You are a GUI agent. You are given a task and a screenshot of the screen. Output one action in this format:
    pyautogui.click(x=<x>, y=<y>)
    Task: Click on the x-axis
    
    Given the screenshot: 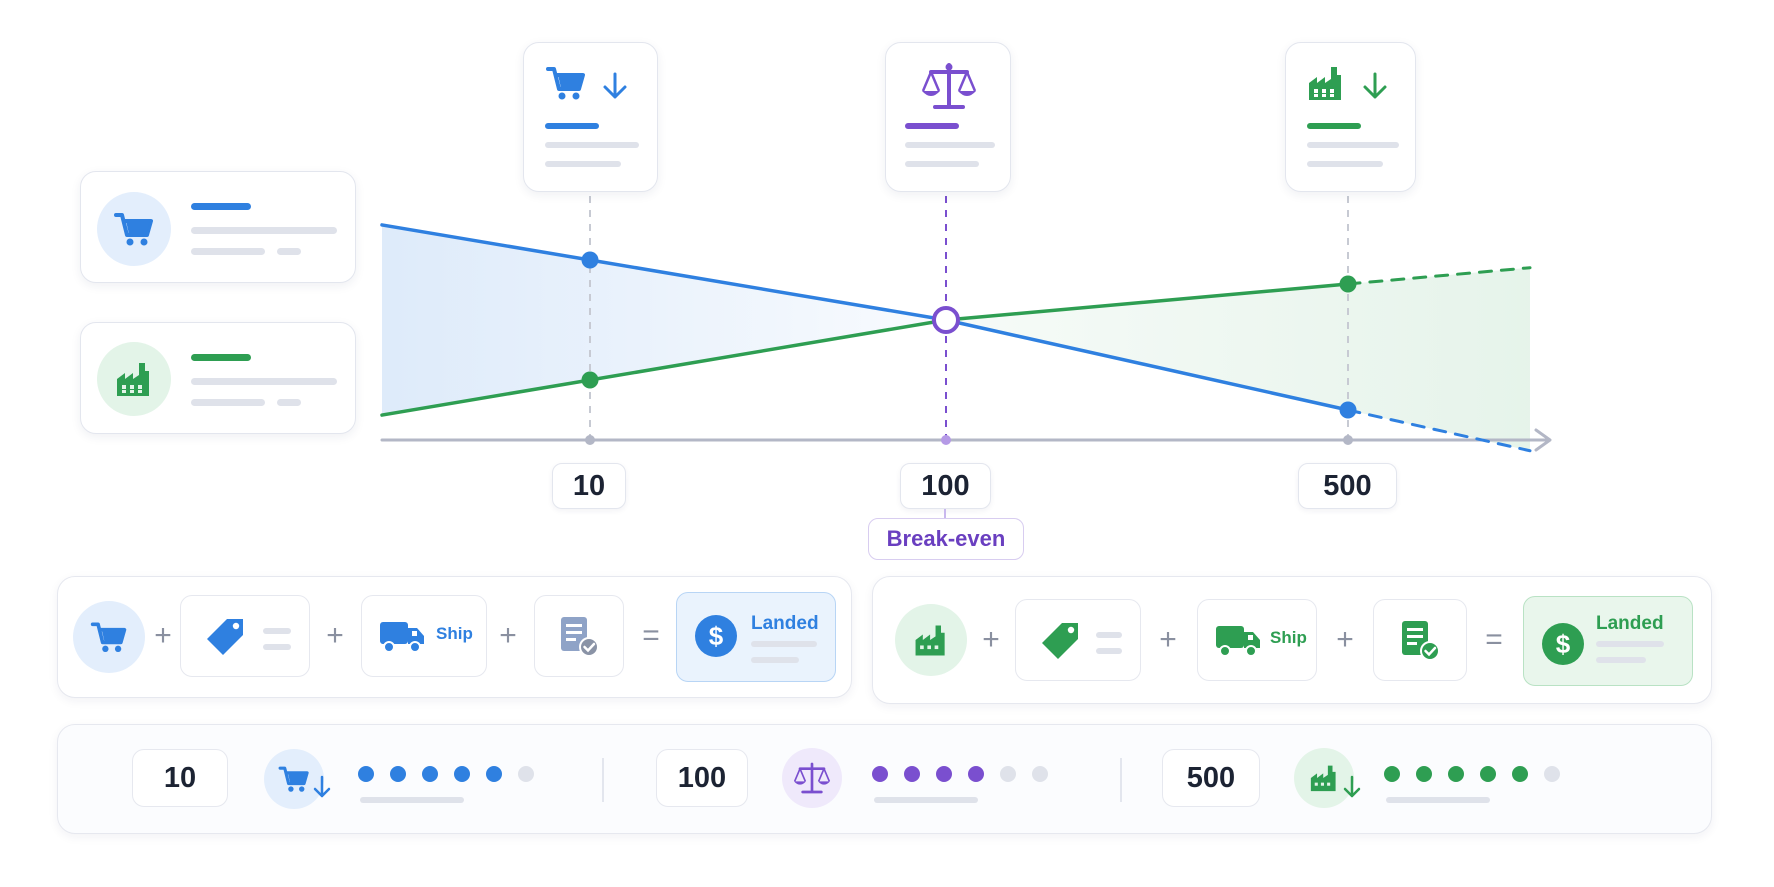 What is the action you would take?
    pyautogui.click(x=966, y=440)
    